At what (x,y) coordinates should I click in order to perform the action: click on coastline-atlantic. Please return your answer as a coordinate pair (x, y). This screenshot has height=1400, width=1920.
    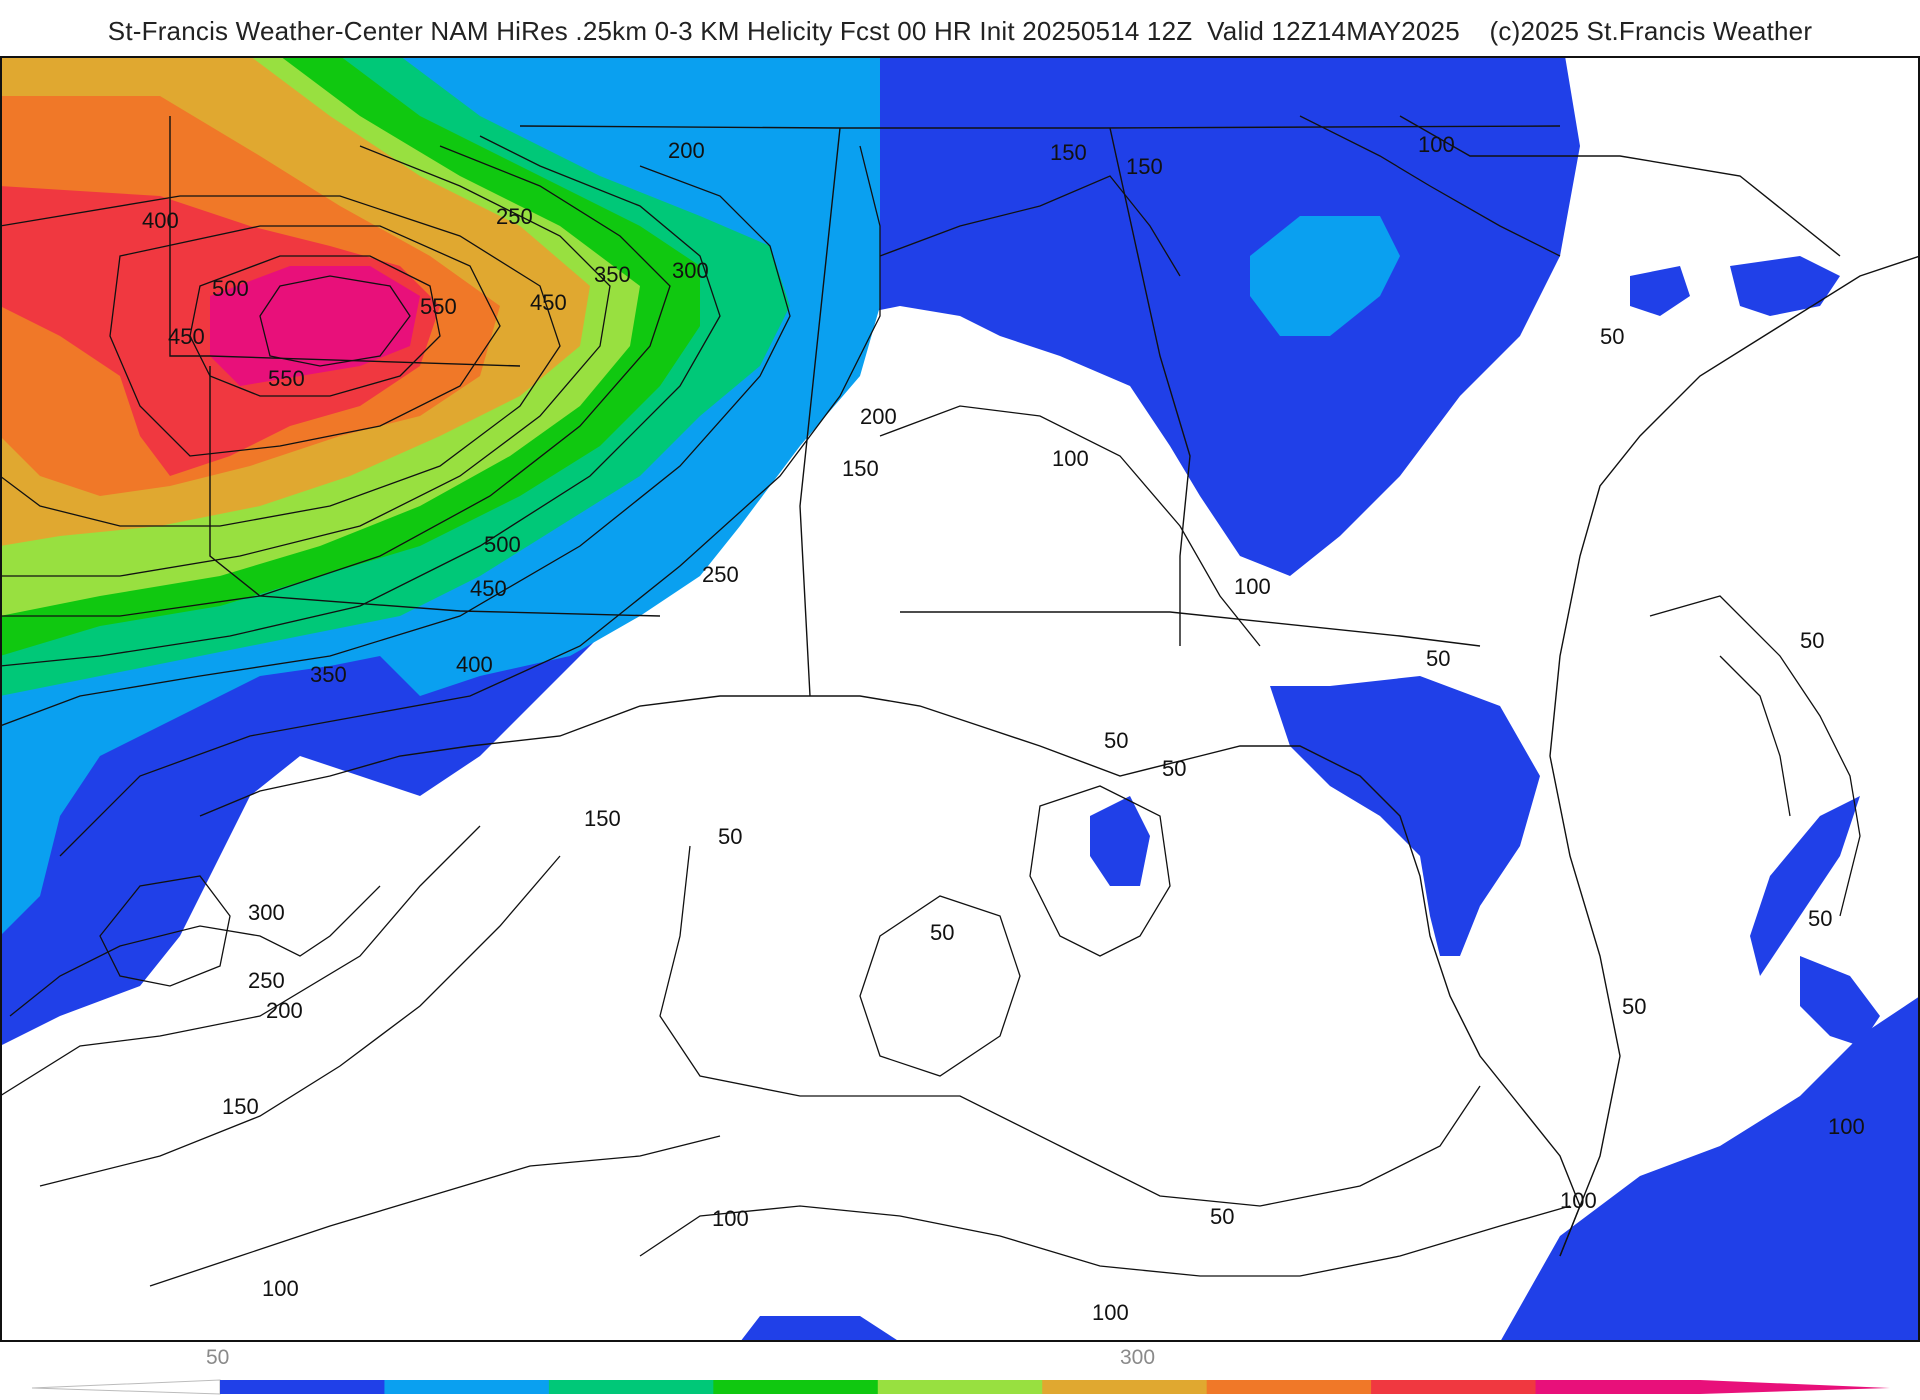
    Looking at the image, I should click on (1734, 756).